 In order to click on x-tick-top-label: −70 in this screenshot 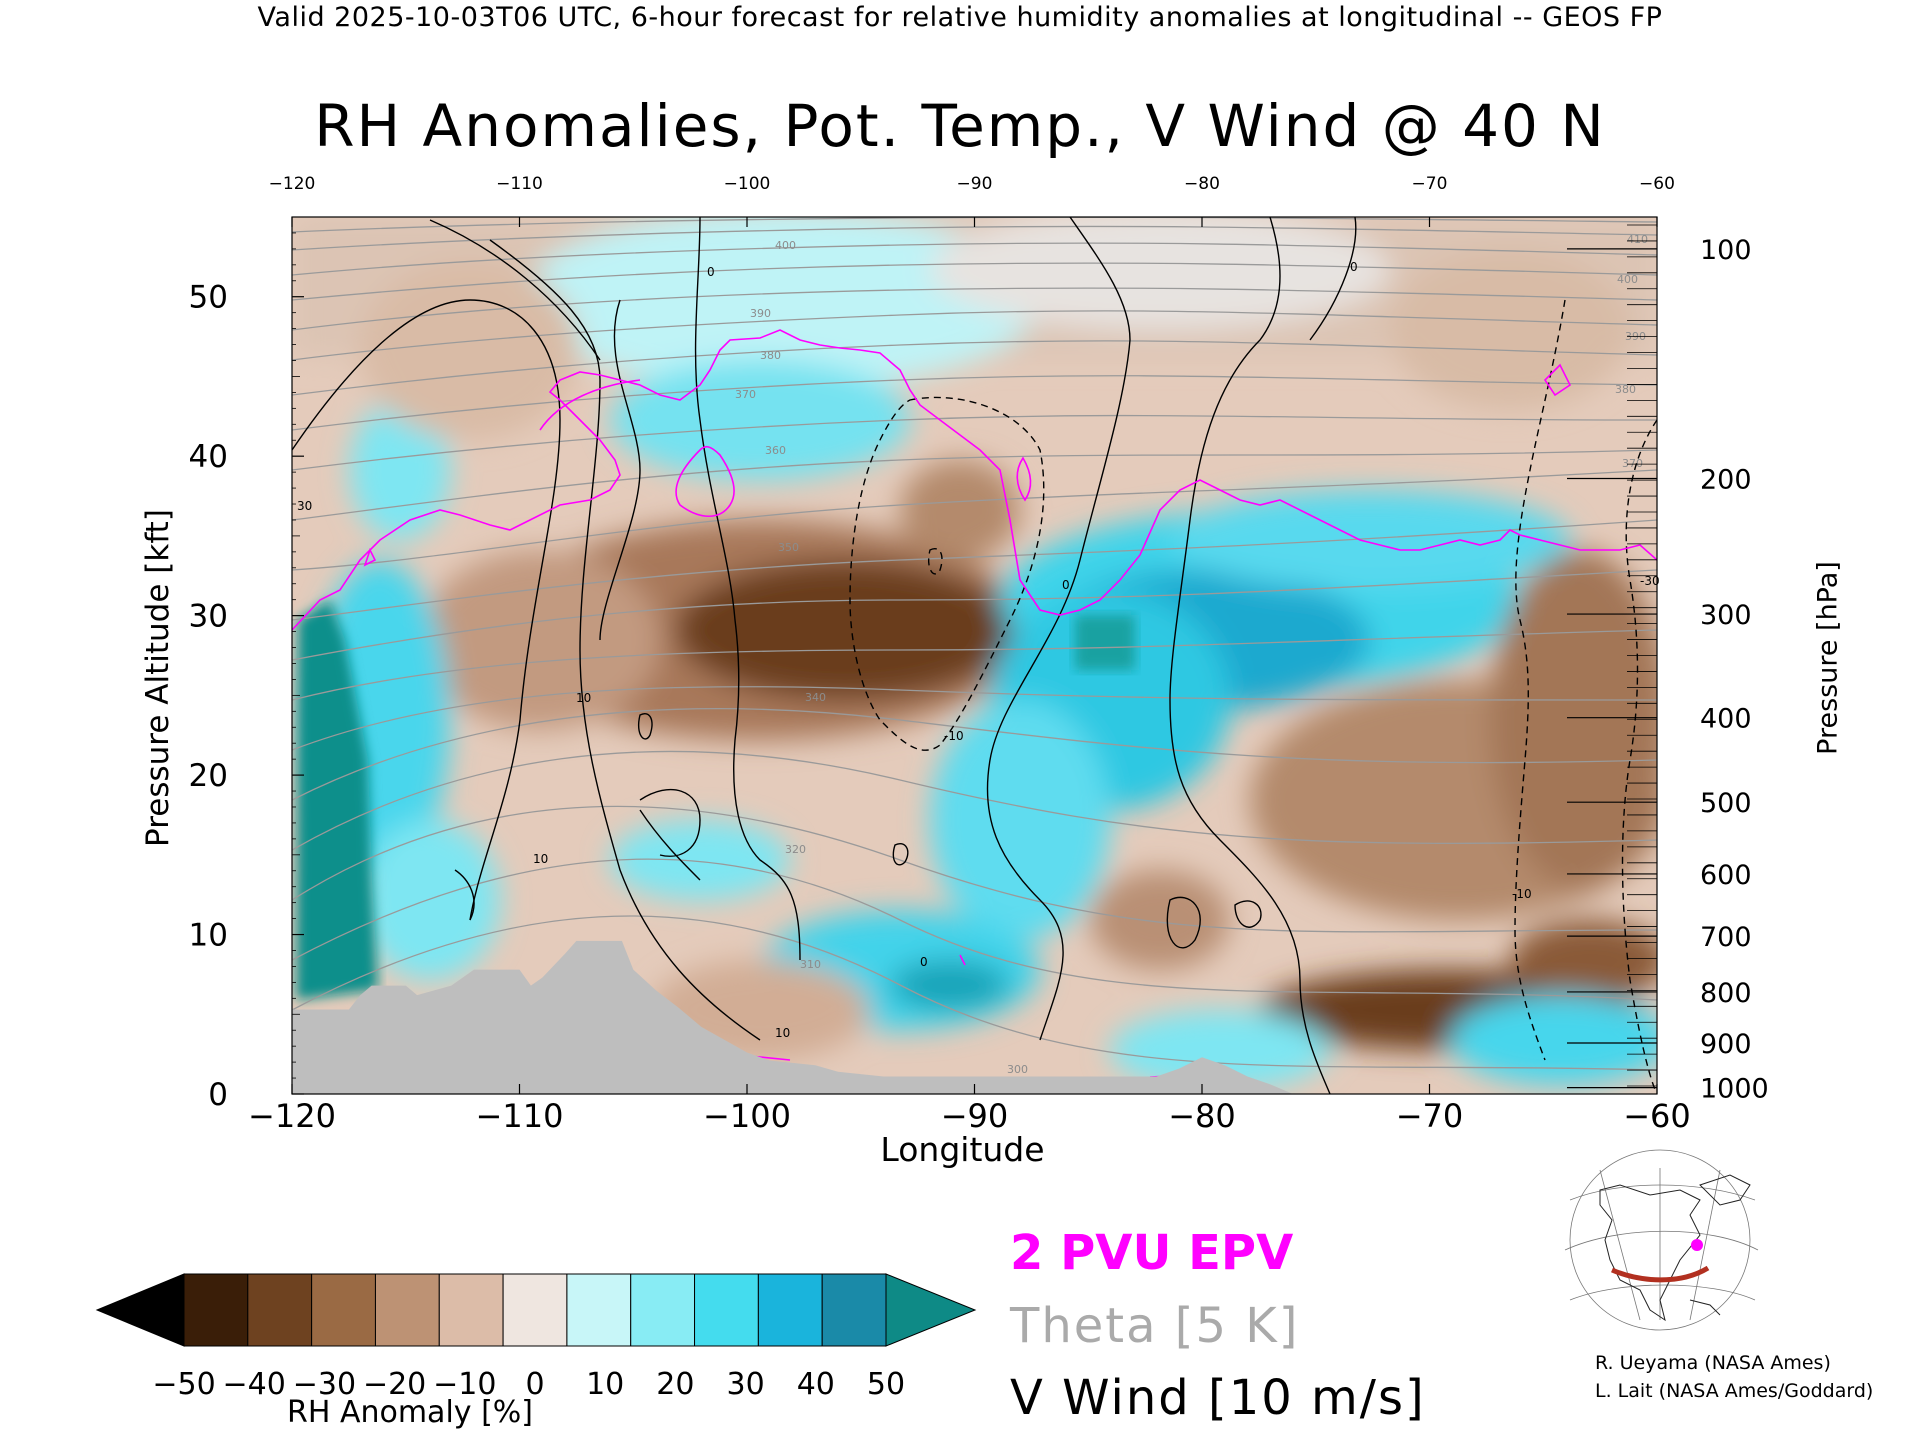, I will do `click(1430, 184)`.